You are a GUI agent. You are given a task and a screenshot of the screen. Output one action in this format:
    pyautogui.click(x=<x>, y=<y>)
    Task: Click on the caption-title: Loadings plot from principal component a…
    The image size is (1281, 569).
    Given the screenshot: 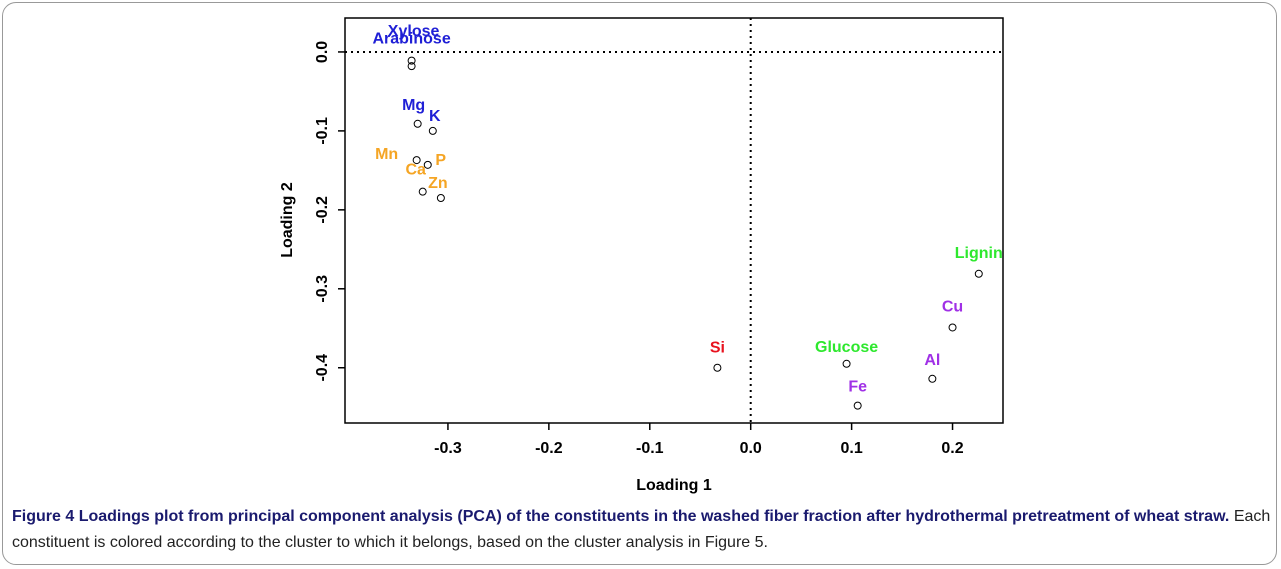 What is the action you would take?
    pyautogui.click(x=654, y=516)
    